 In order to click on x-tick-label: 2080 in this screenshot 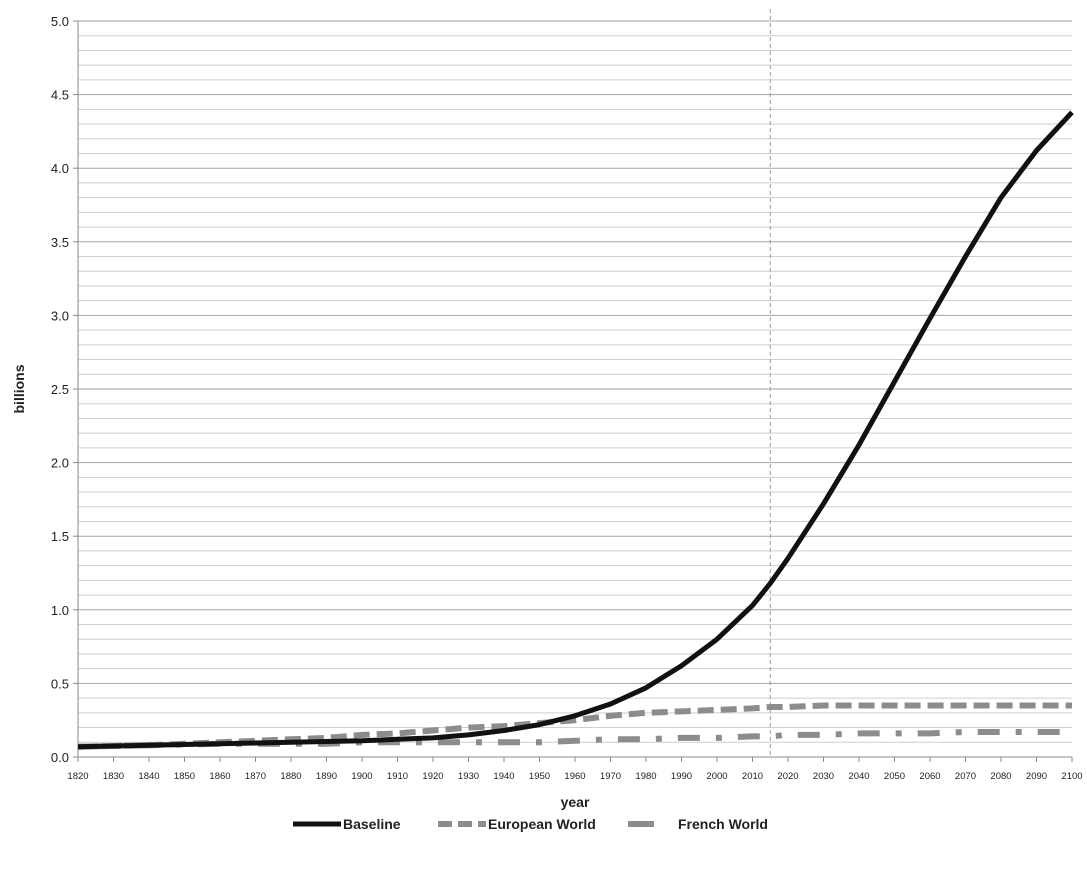, I will do `click(1000, 776)`.